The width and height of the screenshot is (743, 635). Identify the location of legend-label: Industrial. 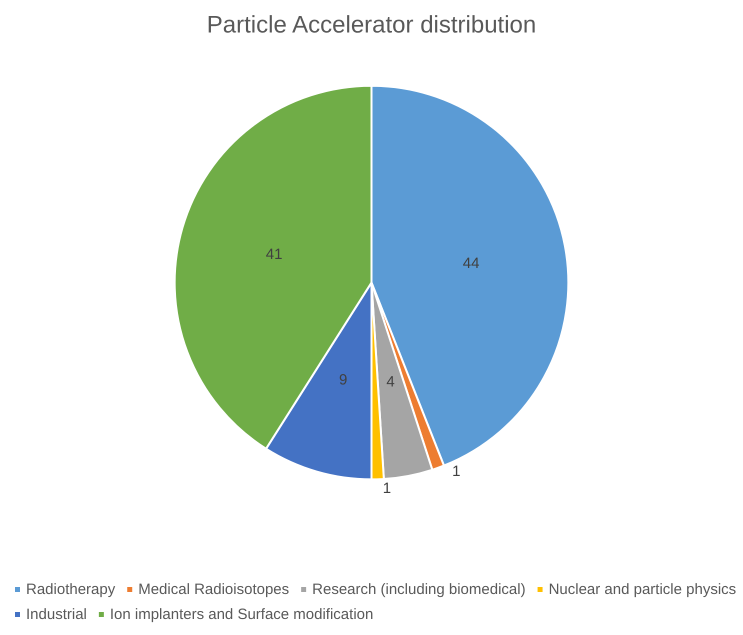
(56, 614).